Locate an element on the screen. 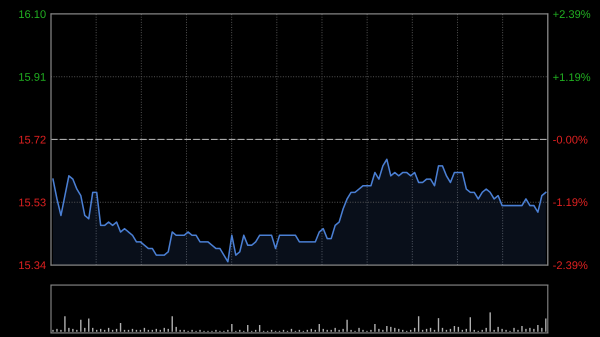 This screenshot has height=337, width=600. y2-tick-label: -0.00% is located at coordinates (570, 140).